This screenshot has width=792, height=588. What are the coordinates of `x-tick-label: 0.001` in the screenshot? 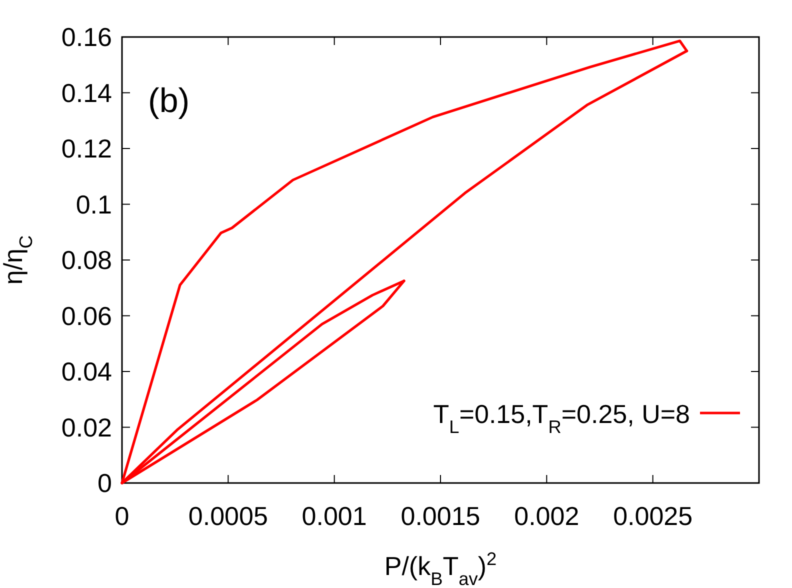 It's located at (334, 516).